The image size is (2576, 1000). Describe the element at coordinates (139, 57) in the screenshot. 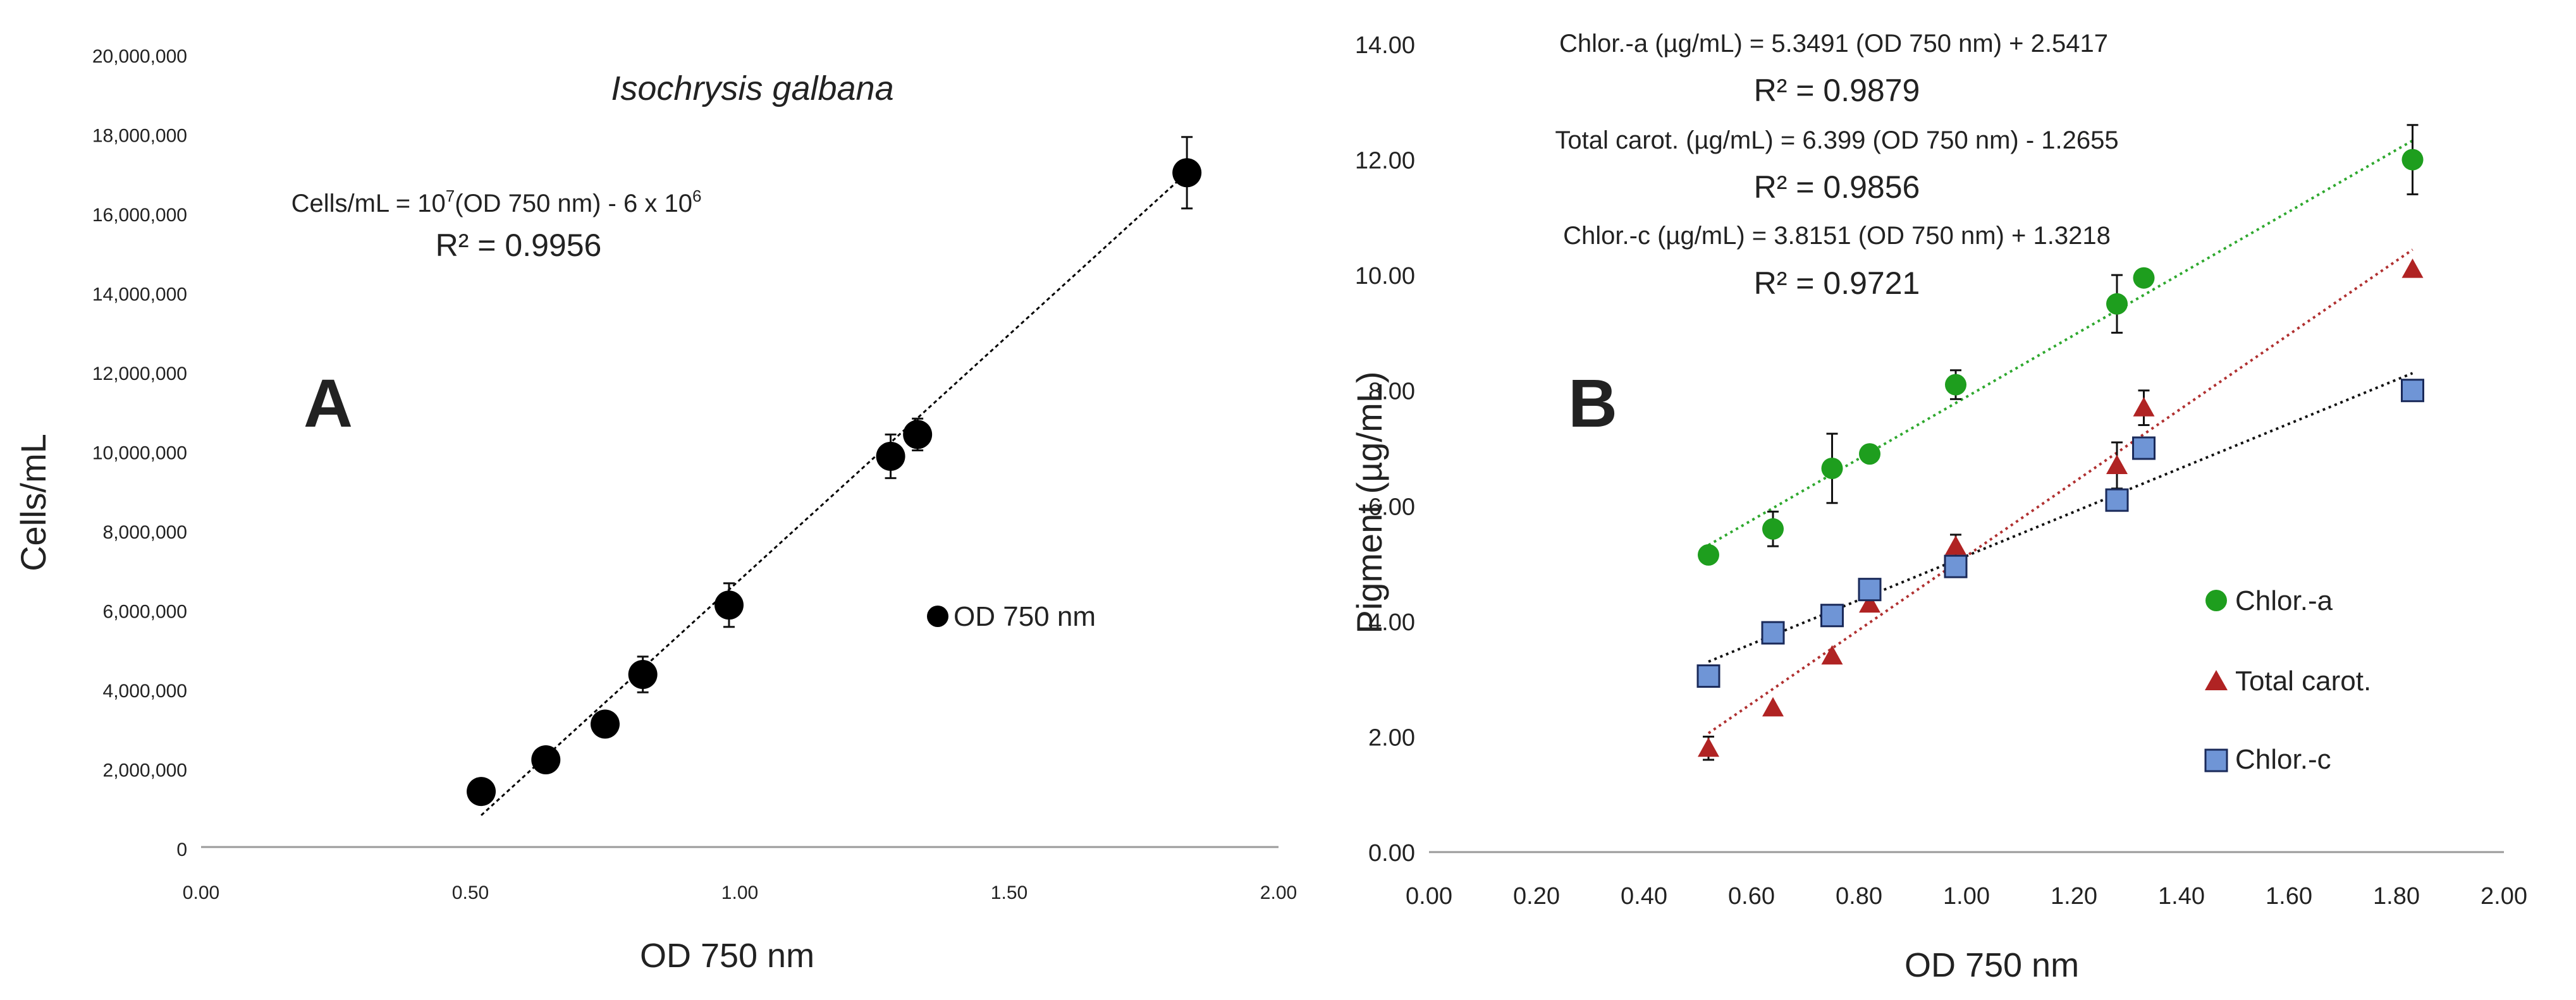

I see `y-tick-label: 20,000,000` at that location.